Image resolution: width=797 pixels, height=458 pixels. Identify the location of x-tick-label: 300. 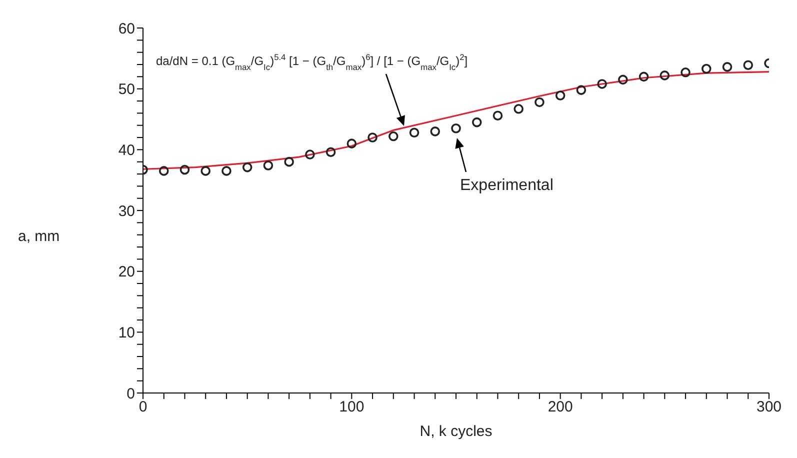
(769, 407).